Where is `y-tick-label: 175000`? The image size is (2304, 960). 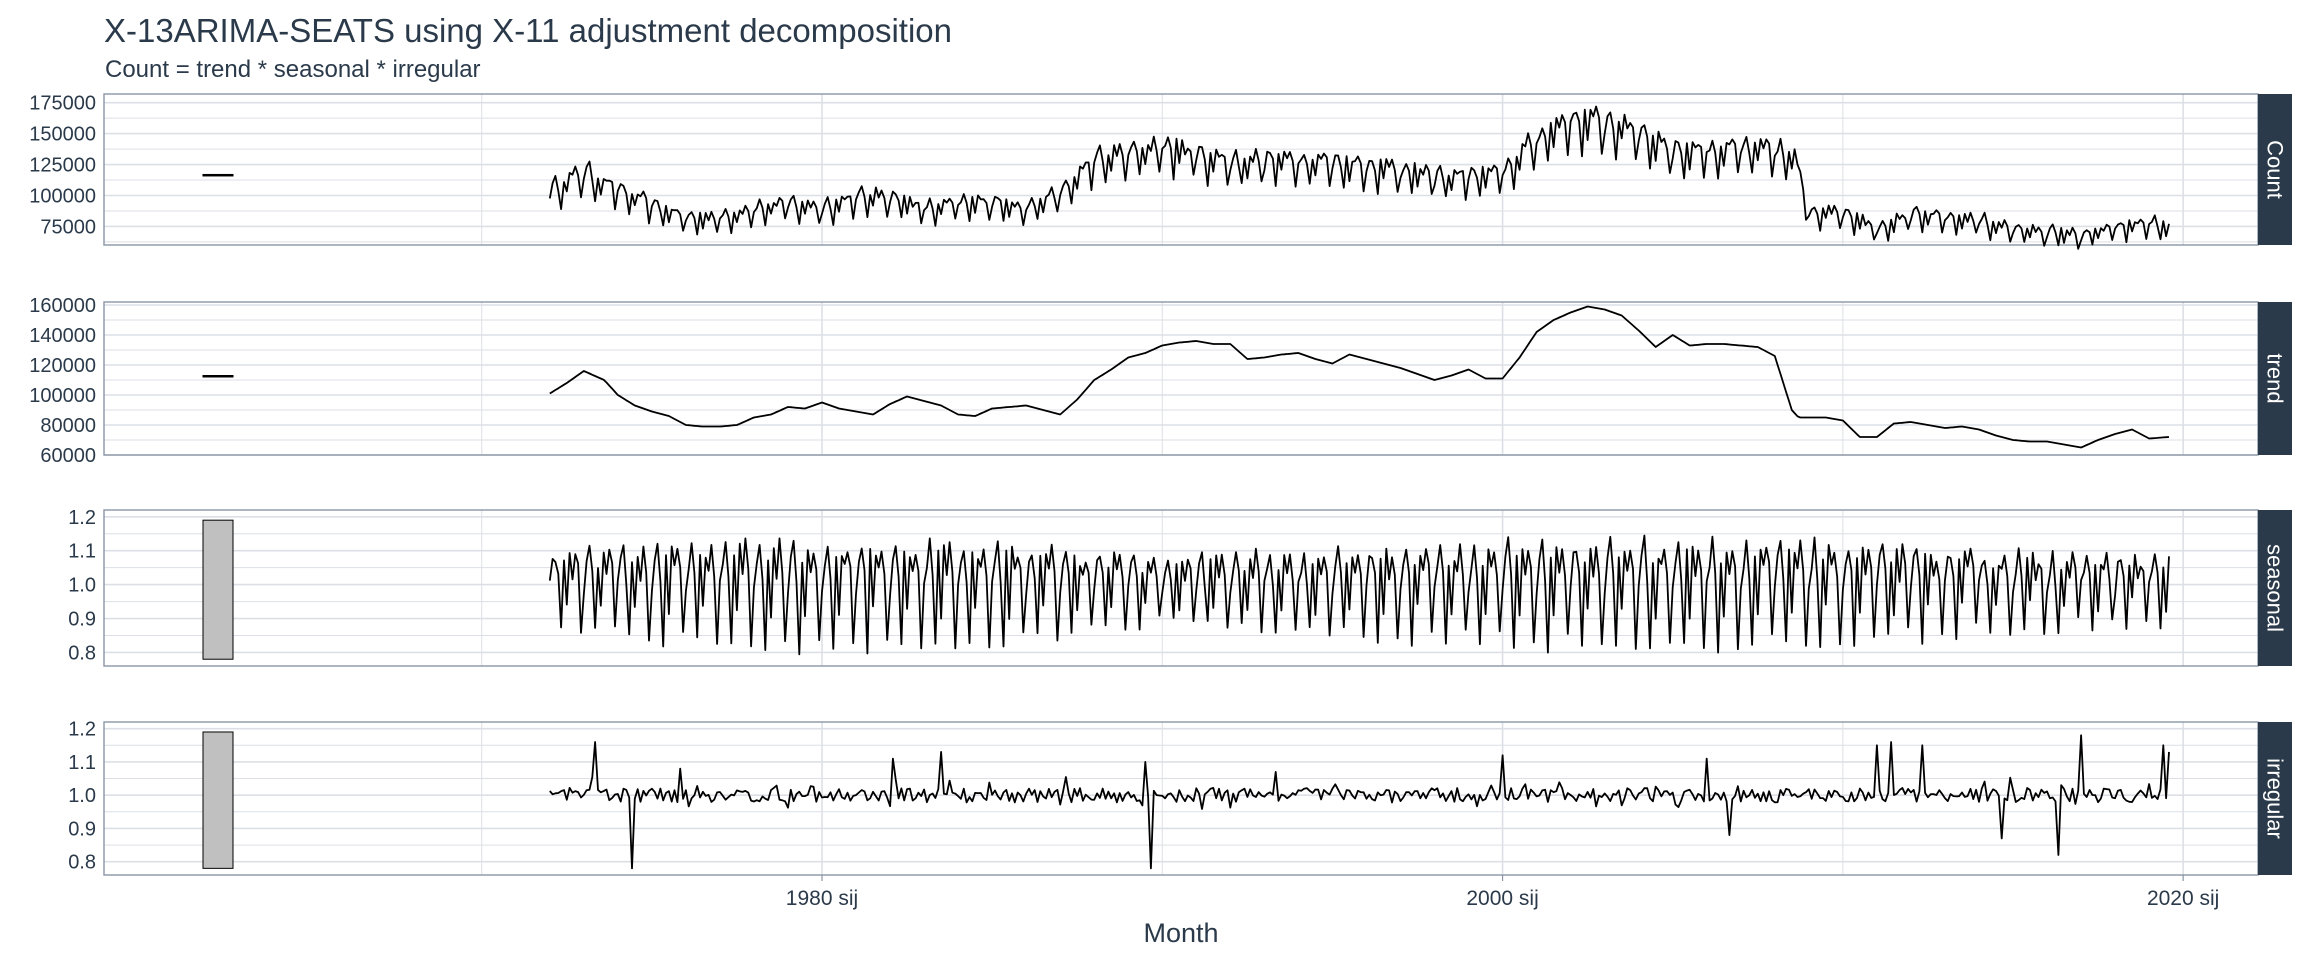 y-tick-label: 175000 is located at coordinates (62, 104).